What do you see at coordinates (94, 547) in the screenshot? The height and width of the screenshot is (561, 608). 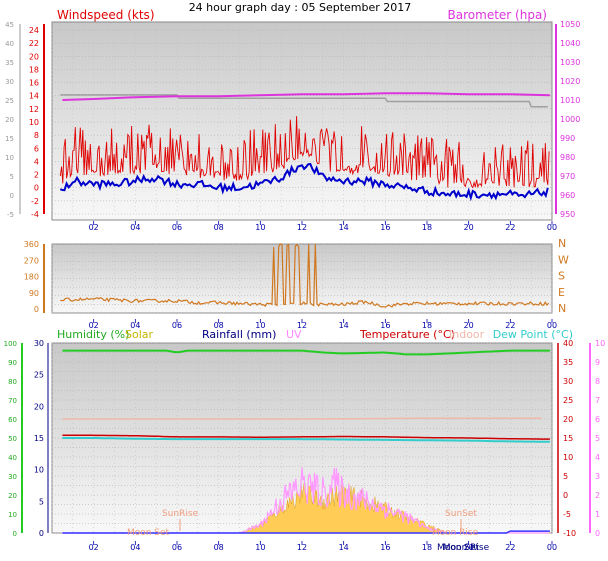 I see `env-x-tick-label: 02` at bounding box center [94, 547].